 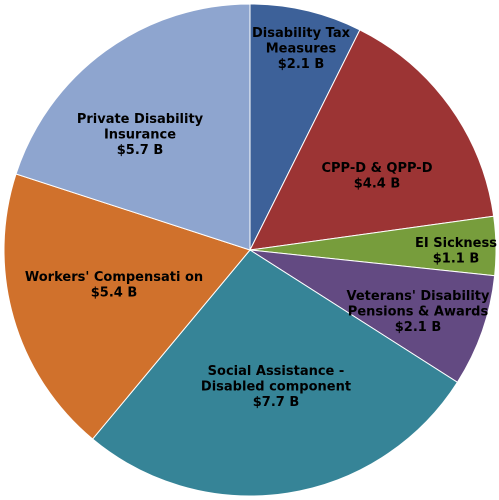 I want to click on slice-label-line: Social Assistance -, so click(x=276, y=371).